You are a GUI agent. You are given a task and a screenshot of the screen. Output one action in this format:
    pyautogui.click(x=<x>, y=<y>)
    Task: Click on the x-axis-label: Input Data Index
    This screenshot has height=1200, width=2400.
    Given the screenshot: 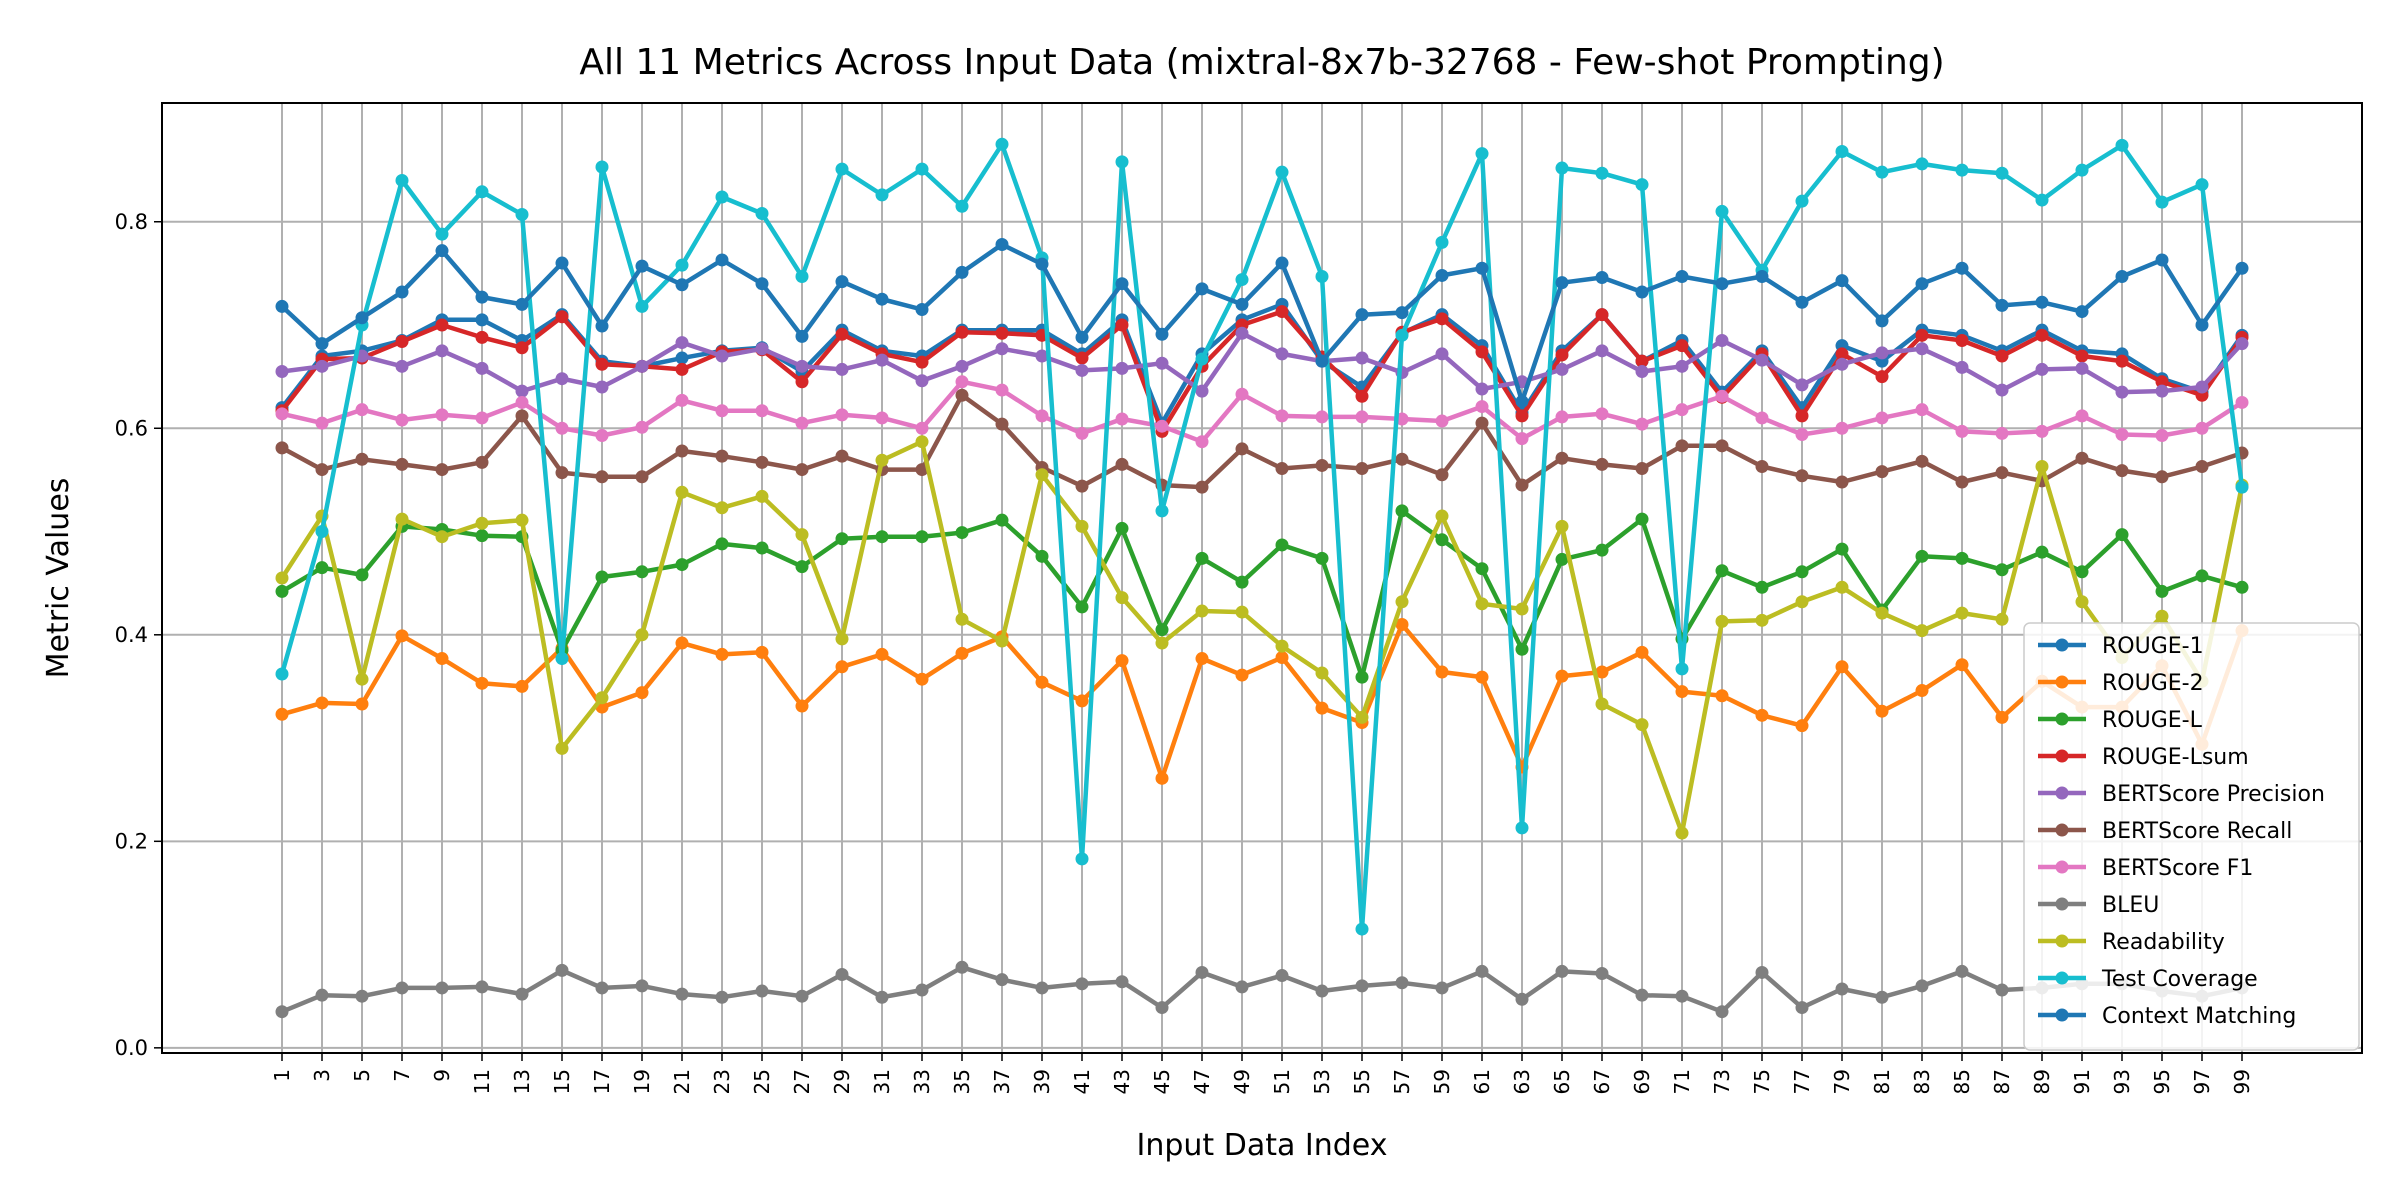 What is the action you would take?
    pyautogui.click(x=1262, y=1145)
    